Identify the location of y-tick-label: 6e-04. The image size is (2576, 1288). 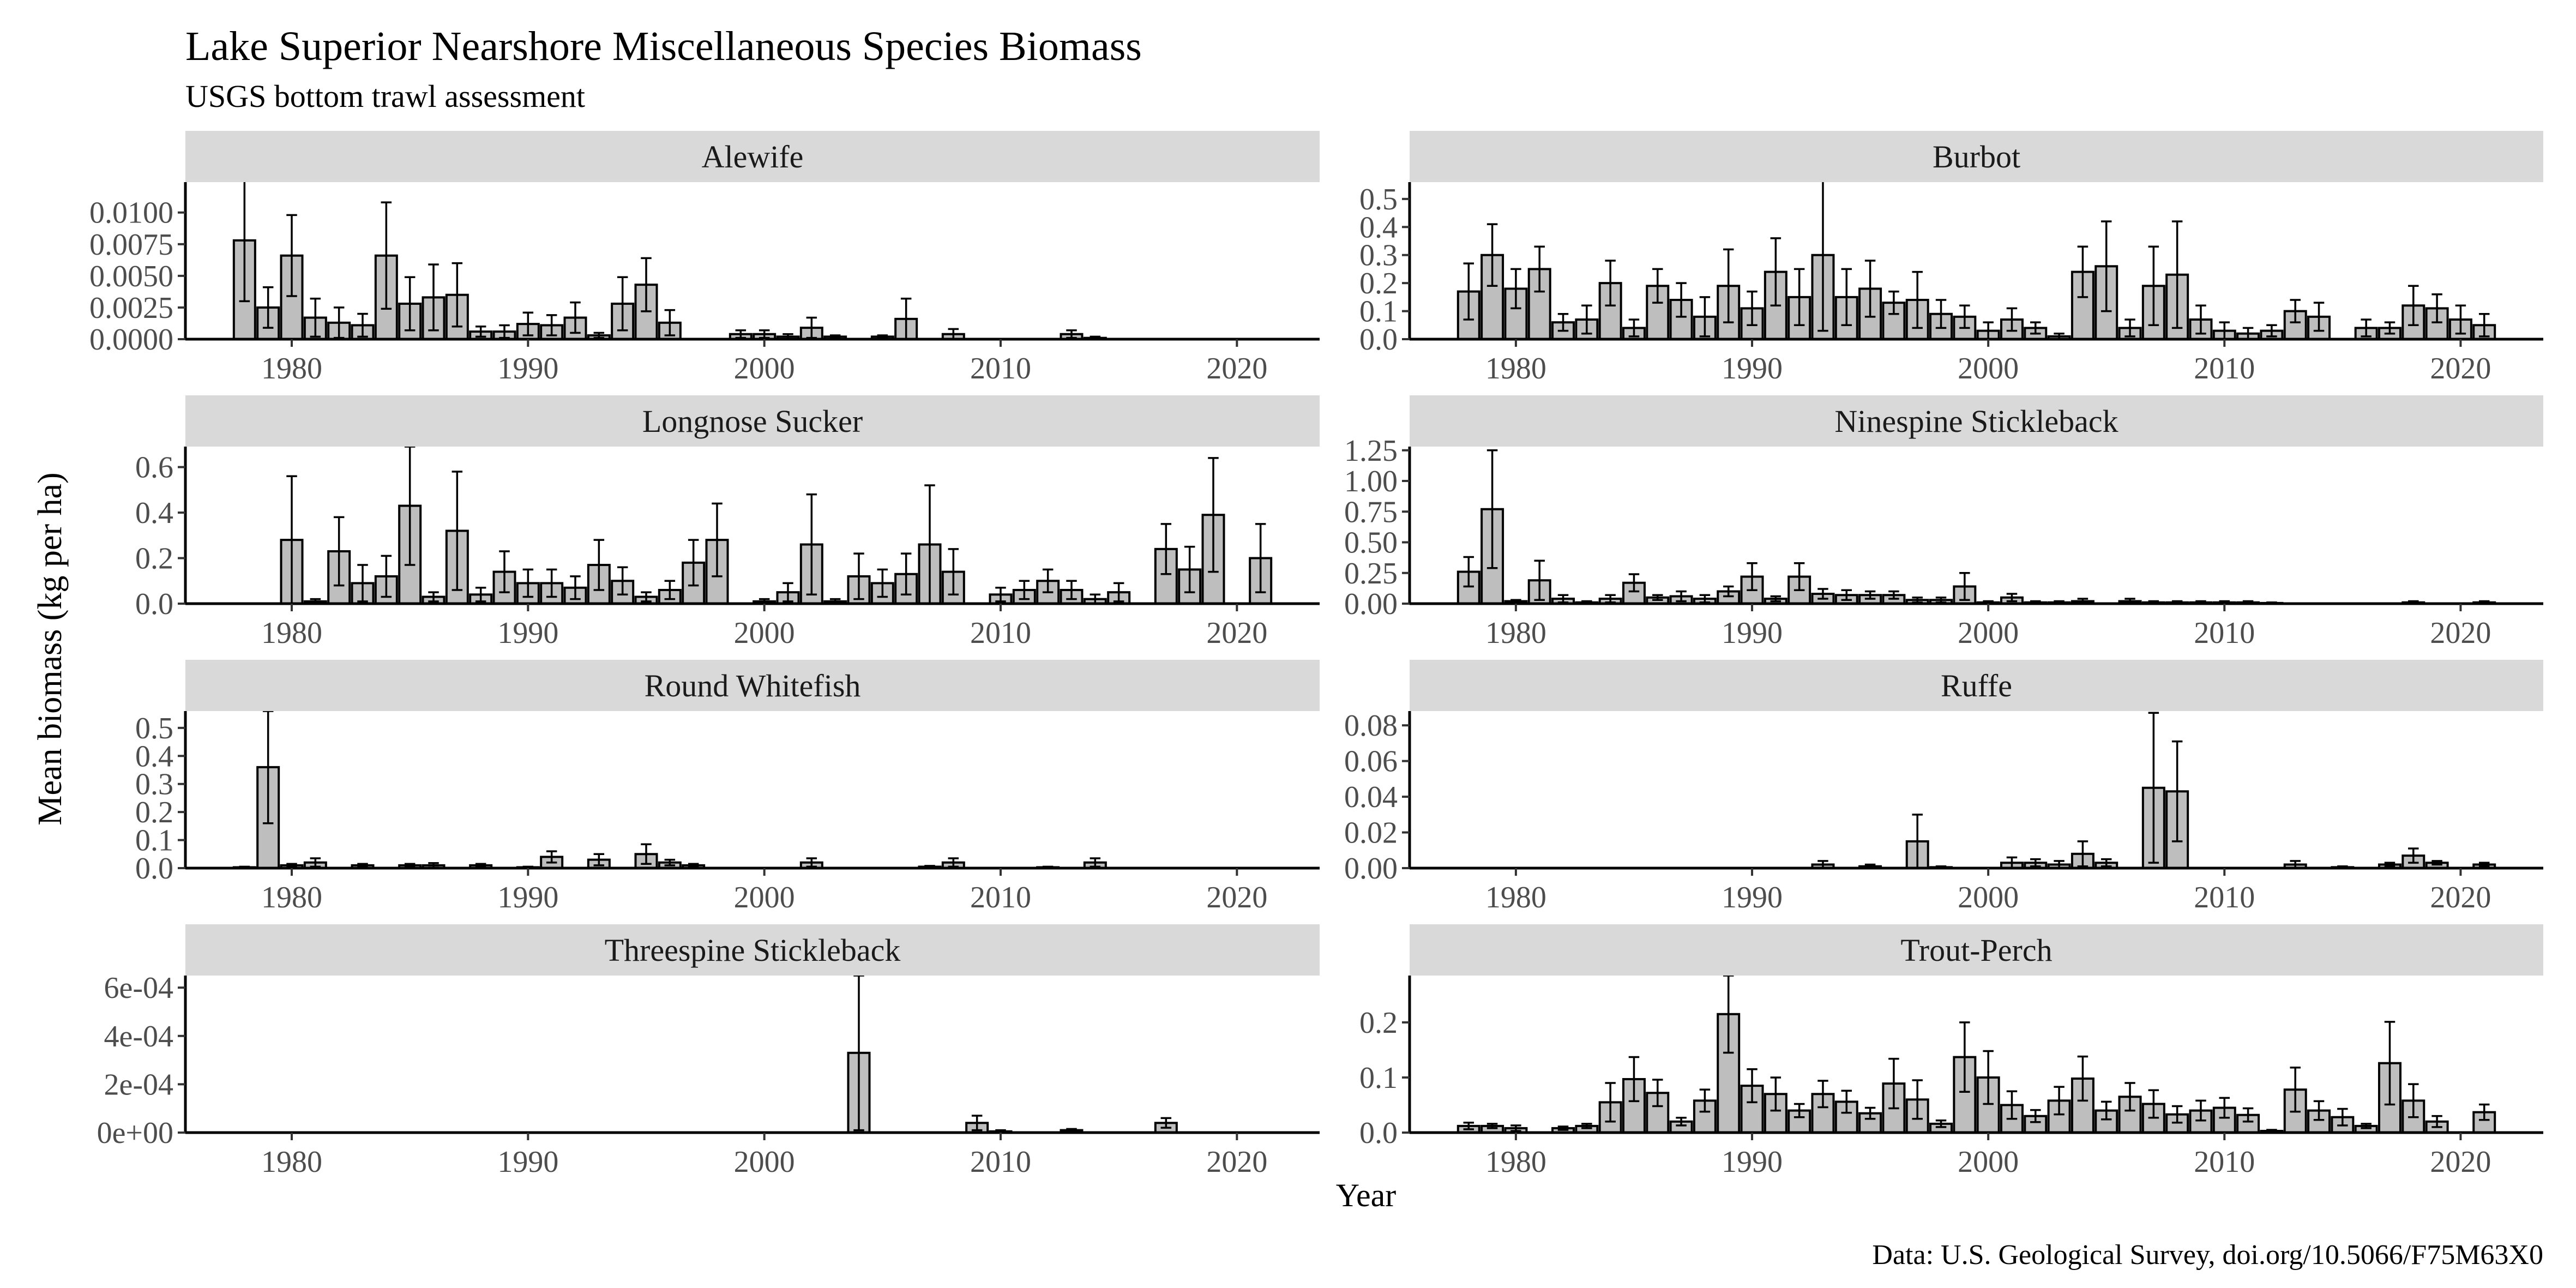
(138, 988).